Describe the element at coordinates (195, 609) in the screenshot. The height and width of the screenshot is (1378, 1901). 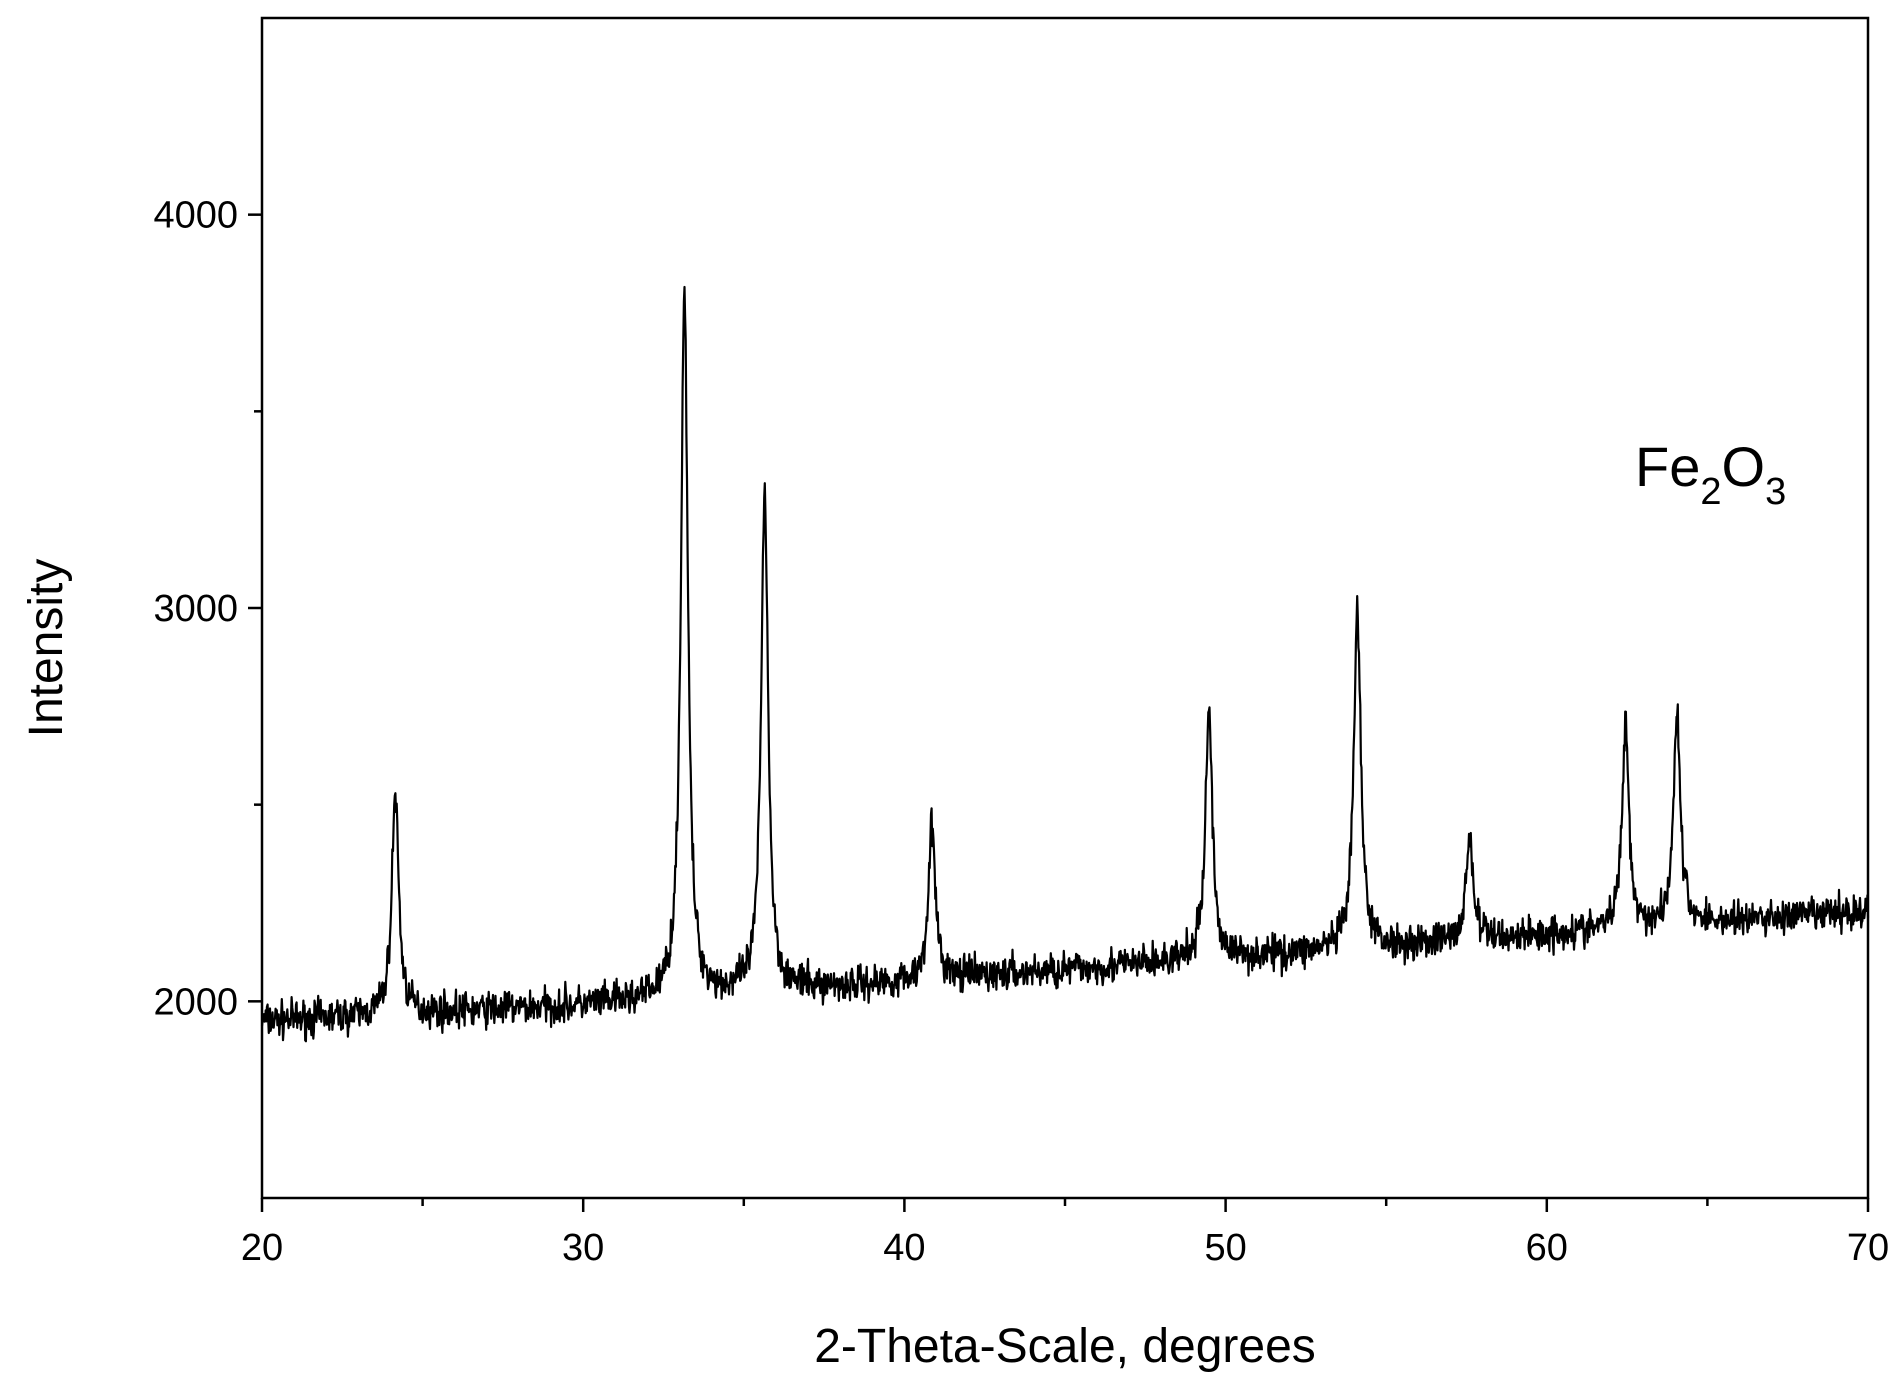
I see `y-tick-label: 3000` at that location.